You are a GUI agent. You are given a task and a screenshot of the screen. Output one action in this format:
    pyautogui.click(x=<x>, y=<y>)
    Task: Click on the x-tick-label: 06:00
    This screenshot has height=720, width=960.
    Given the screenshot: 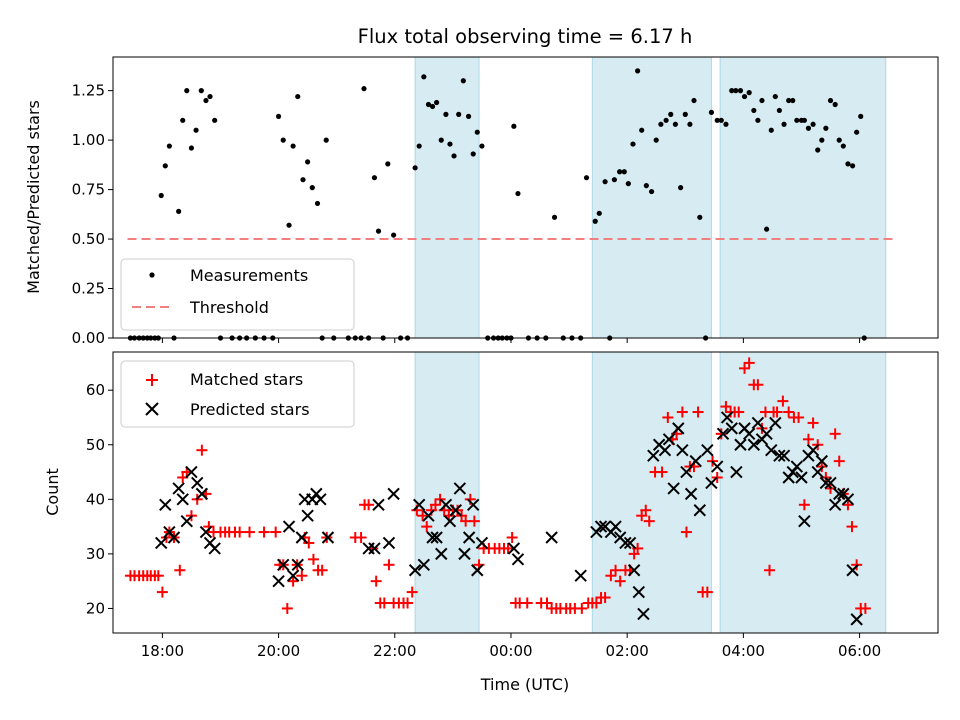 What is the action you would take?
    pyautogui.click(x=859, y=651)
    